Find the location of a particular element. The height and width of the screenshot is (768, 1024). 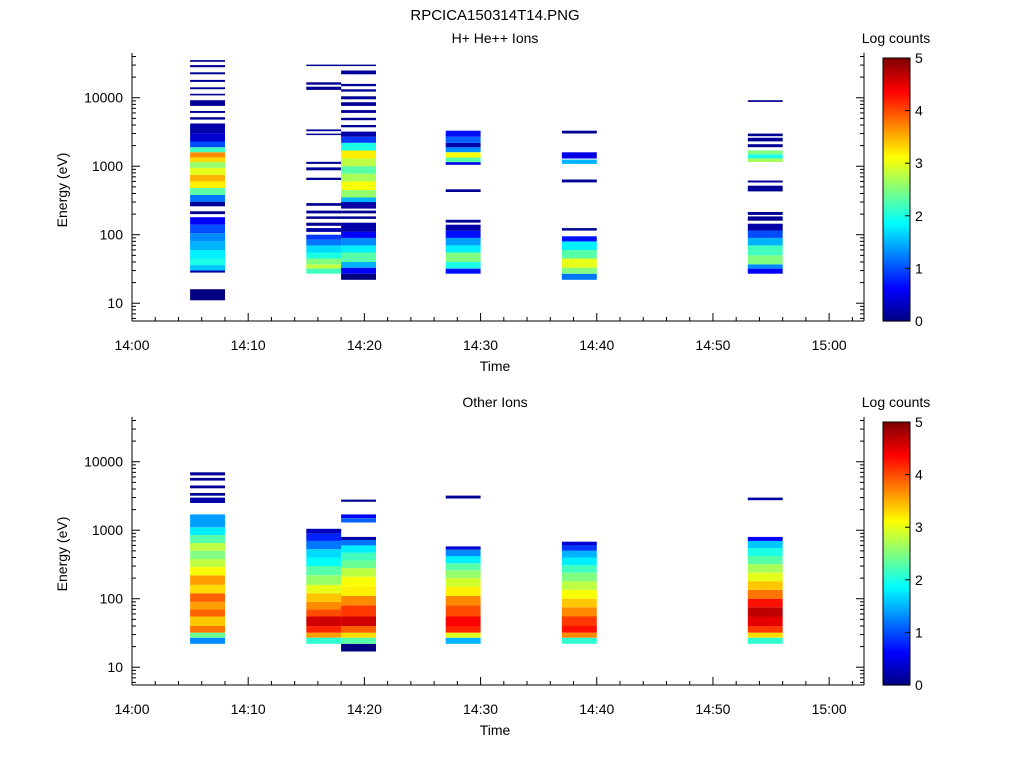

x-tick-label: 14:50 is located at coordinates (712, 345).